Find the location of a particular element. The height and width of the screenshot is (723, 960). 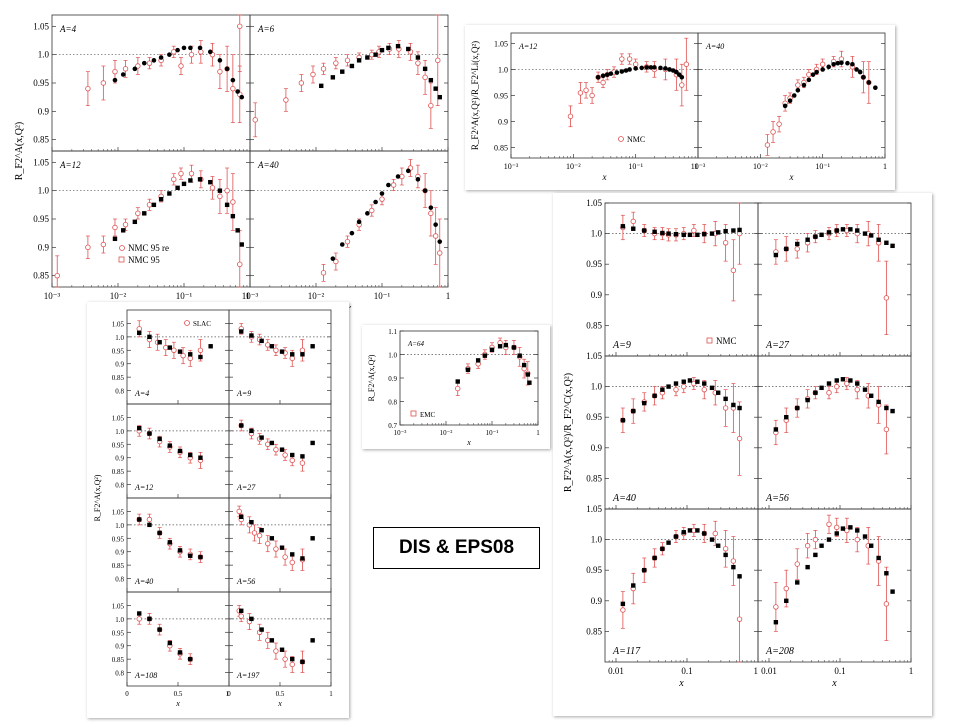

legend-marker is located at coordinates (709, 340).